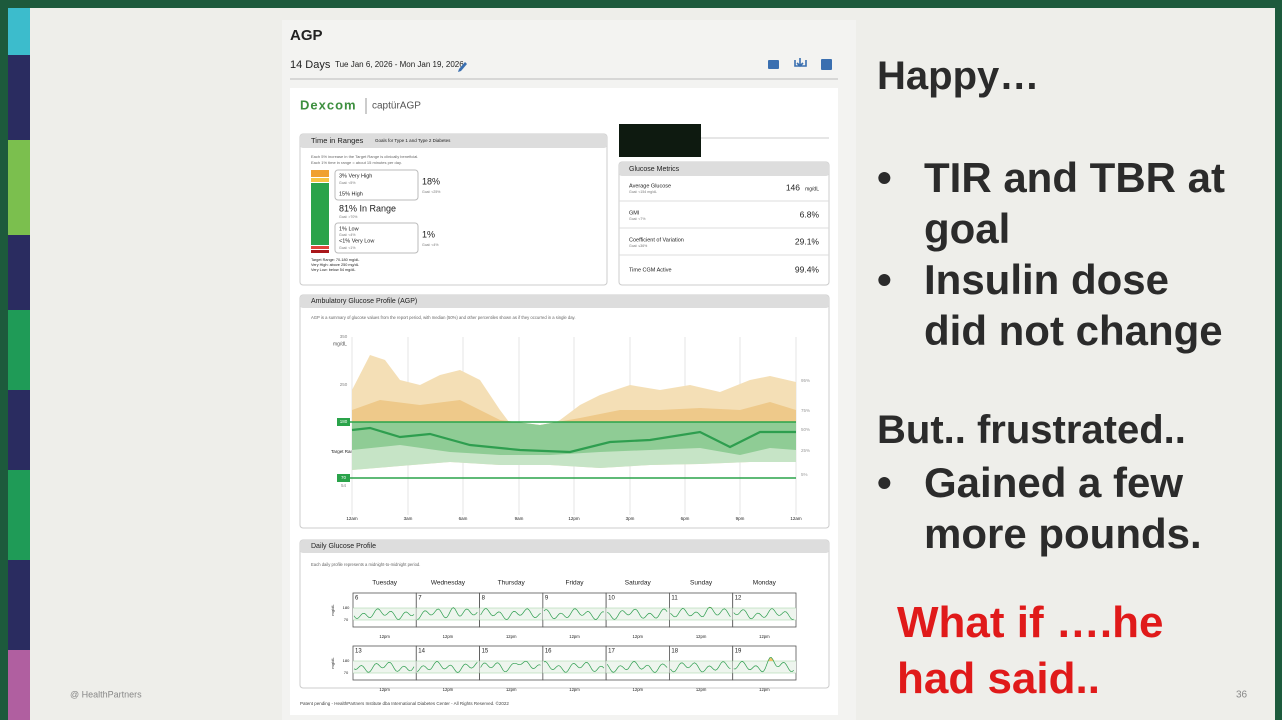 Image resolution: width=1282 pixels, height=720 pixels. Describe the element at coordinates (807, 269) in the screenshot. I see `metric-value: 99.4%` at that location.